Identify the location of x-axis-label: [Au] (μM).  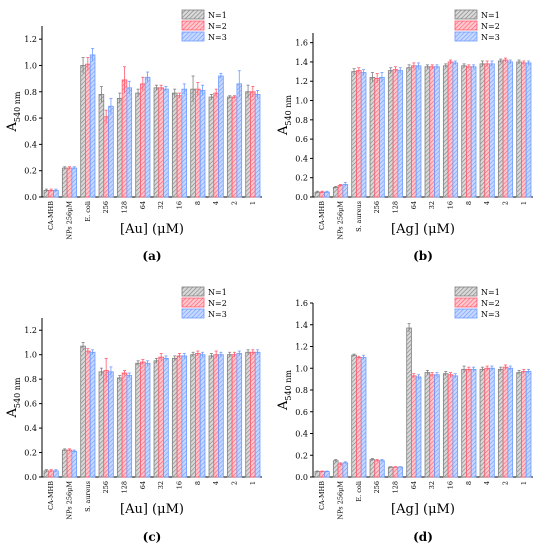
(152, 509).